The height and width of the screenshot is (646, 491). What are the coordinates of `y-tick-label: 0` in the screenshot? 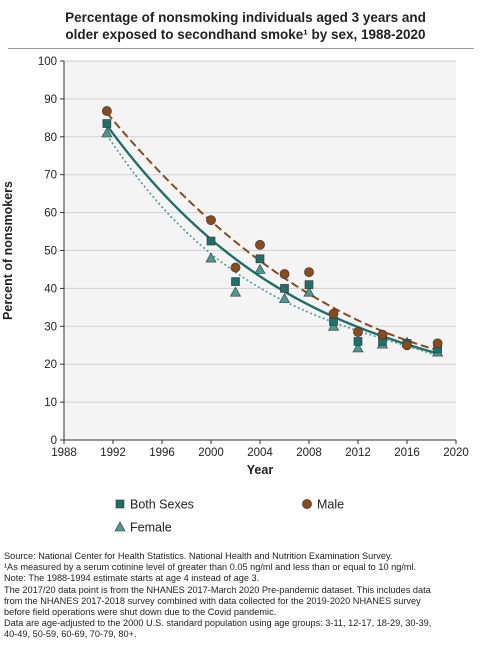 It's located at (54, 441).